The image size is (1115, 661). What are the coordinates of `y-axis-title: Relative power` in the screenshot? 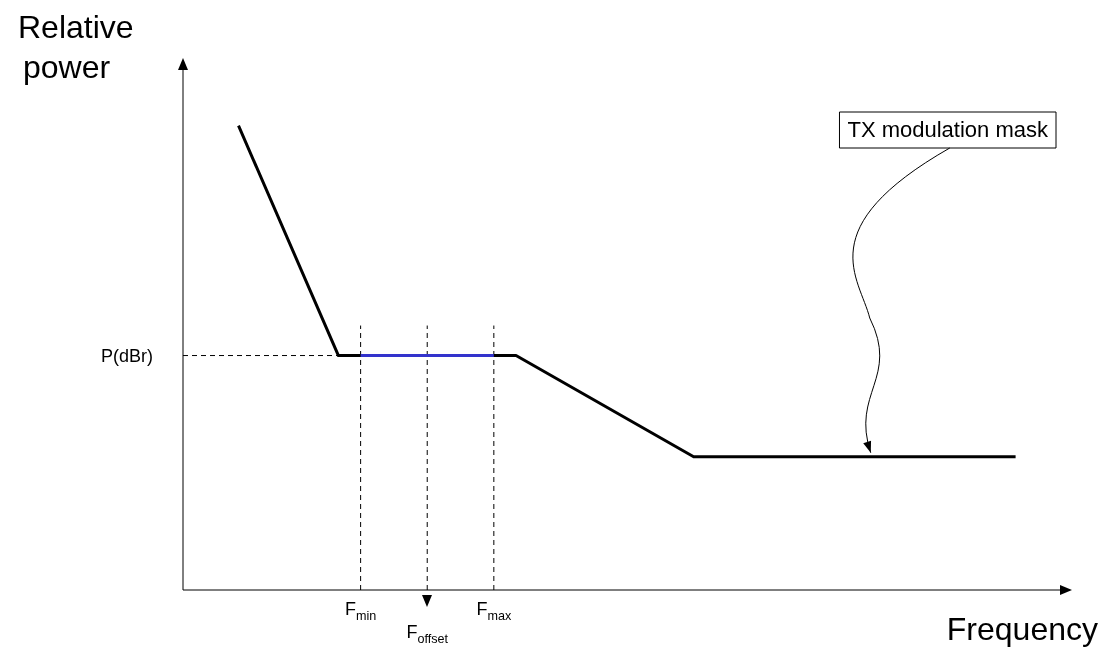 It's located at (76, 47).